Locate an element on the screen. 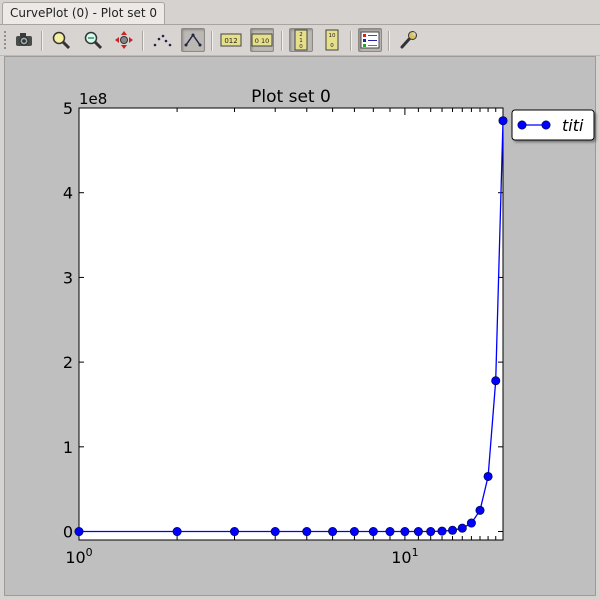 This screenshot has width=600, height=600. legend-icon is located at coordinates (370, 40).